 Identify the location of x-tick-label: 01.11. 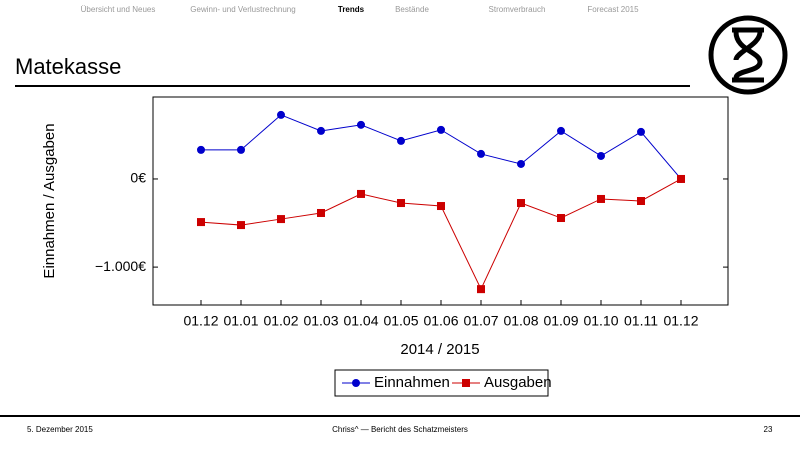
(641, 321).